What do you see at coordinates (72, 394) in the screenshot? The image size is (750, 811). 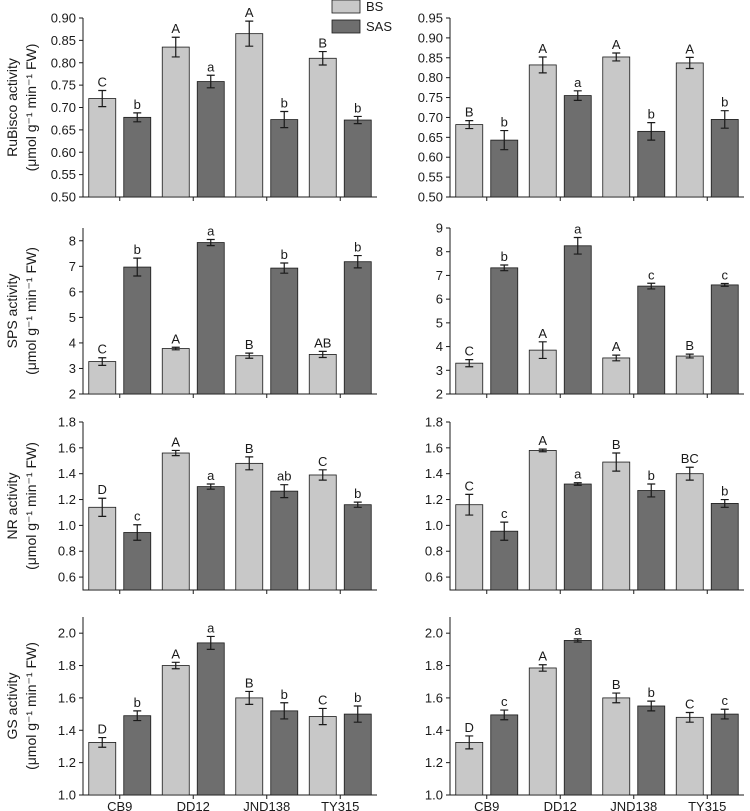 I see `y-tick-label: 2` at bounding box center [72, 394].